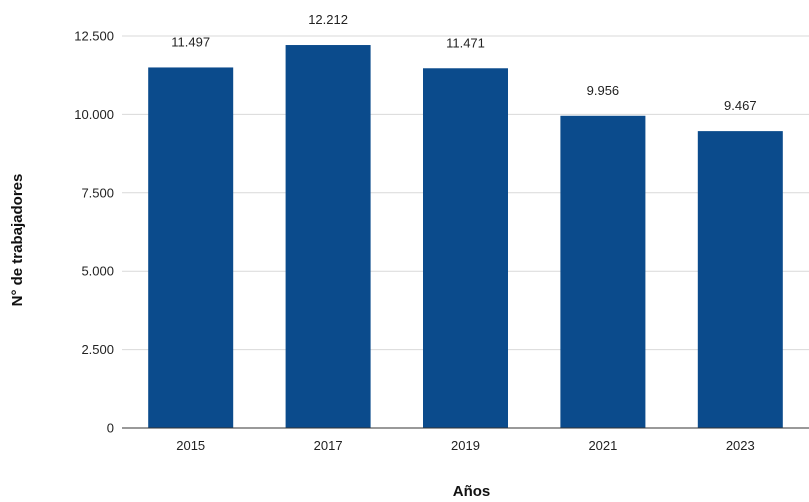 The image size is (809, 502). I want to click on bar-2023, so click(740, 280).